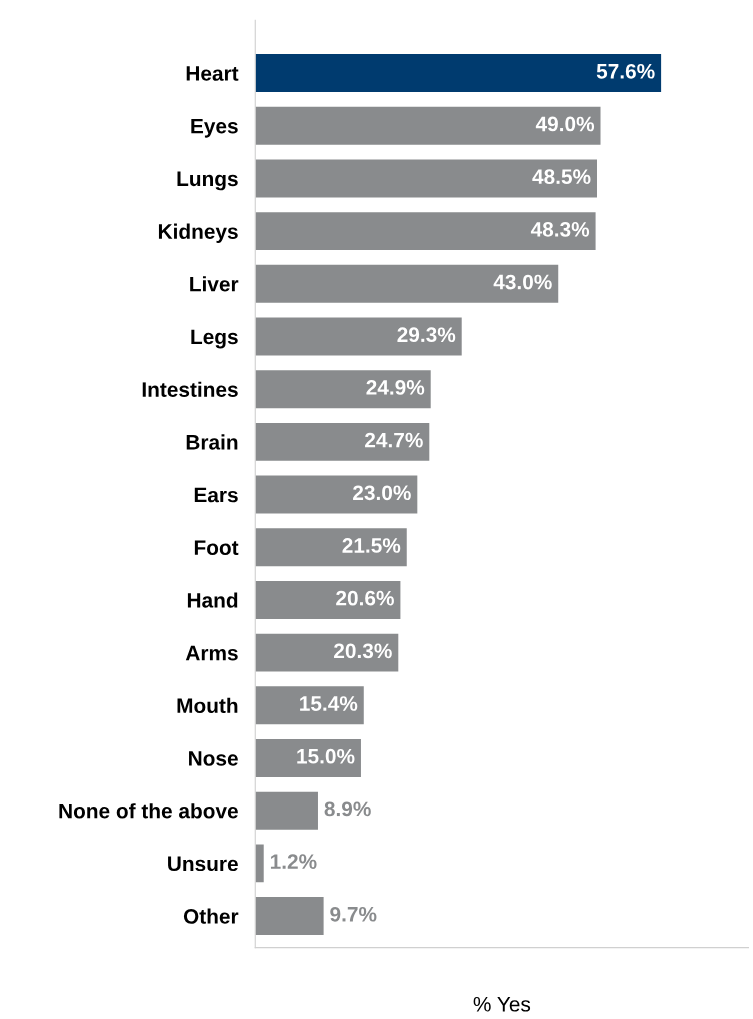 The width and height of the screenshot is (753, 1019). Describe the element at coordinates (213, 758) in the screenshot. I see `y-tick-label: Nose` at that location.